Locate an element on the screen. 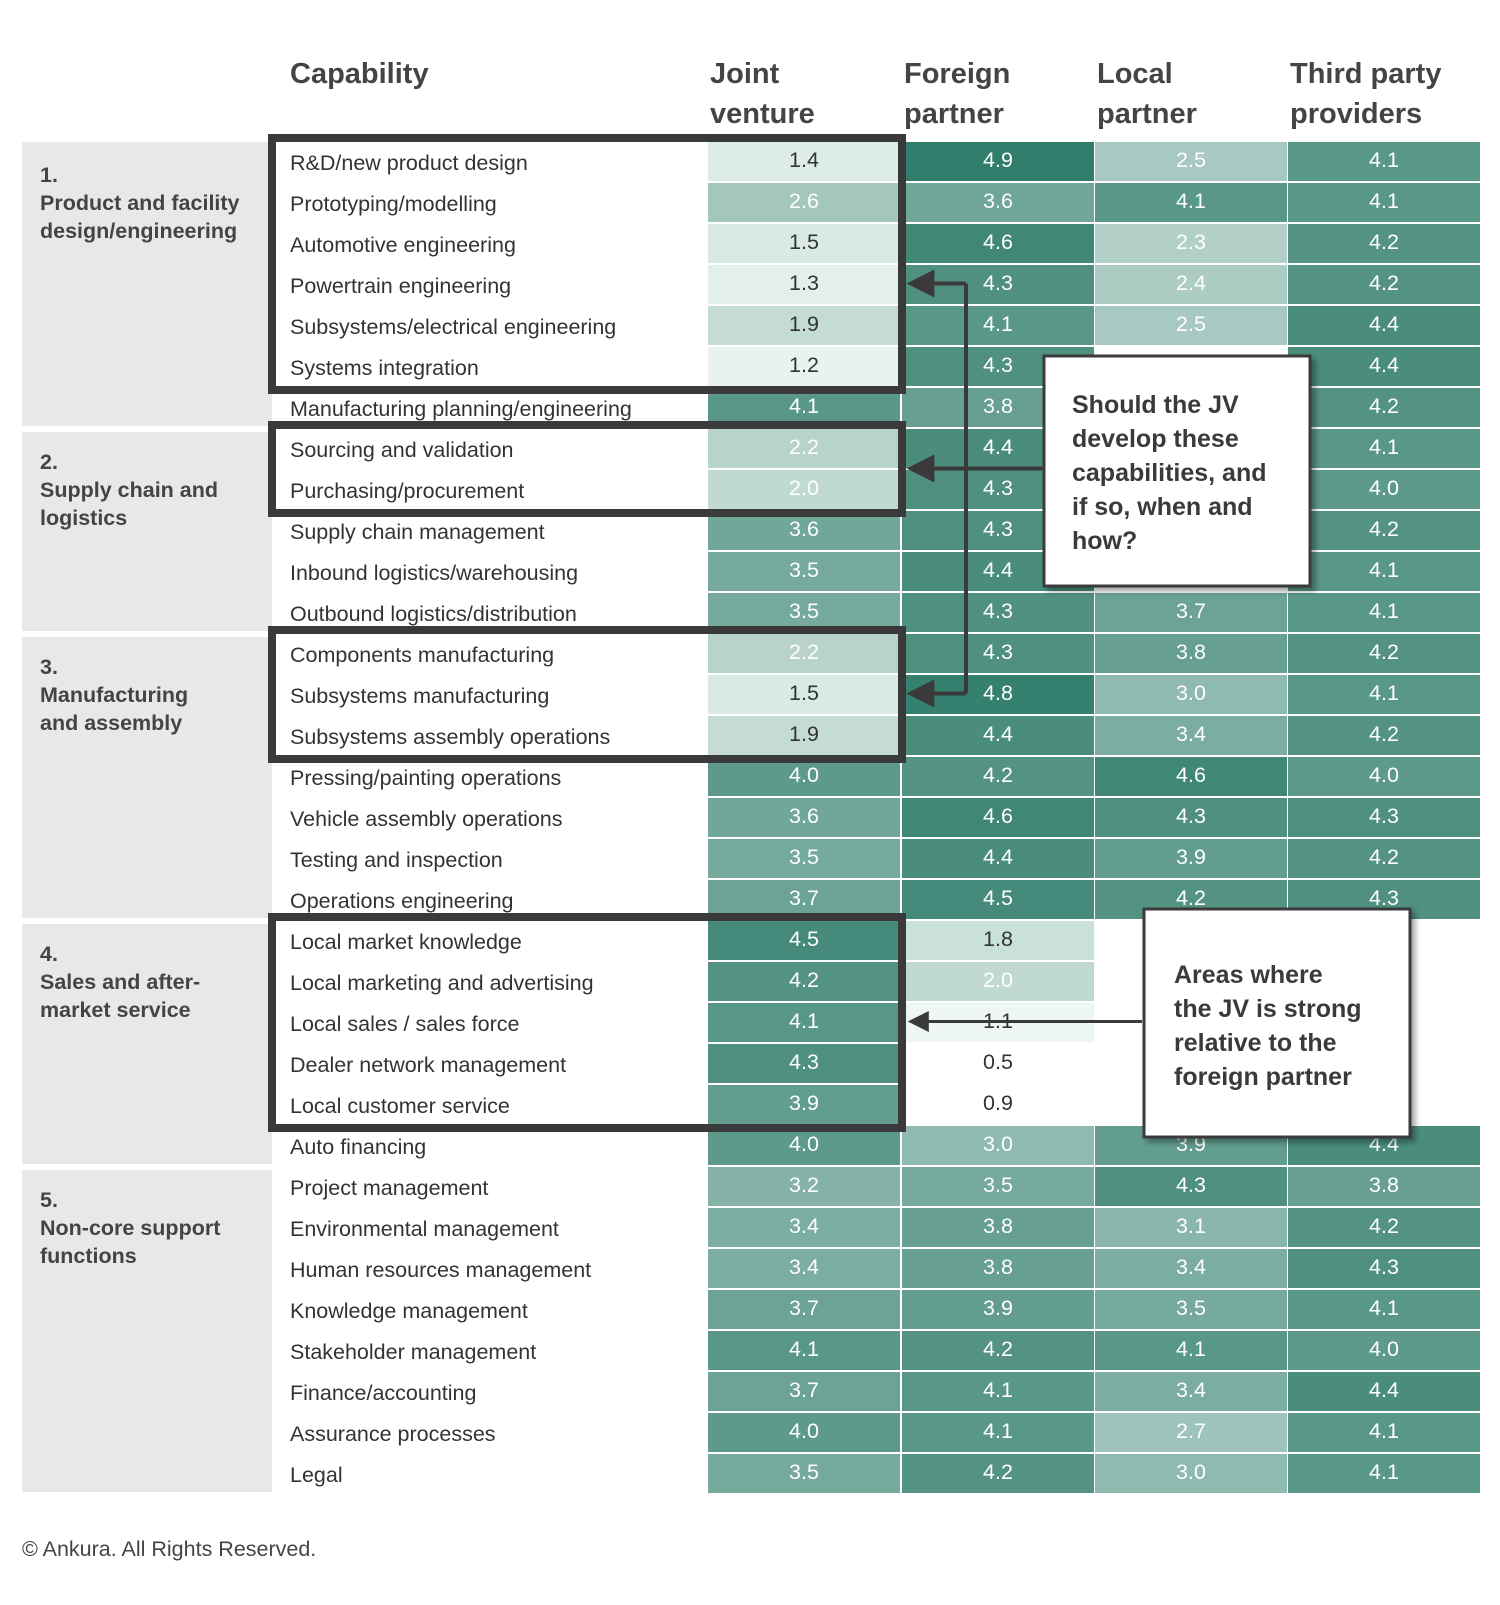  group-name: Manufacturing is located at coordinates (114, 695).